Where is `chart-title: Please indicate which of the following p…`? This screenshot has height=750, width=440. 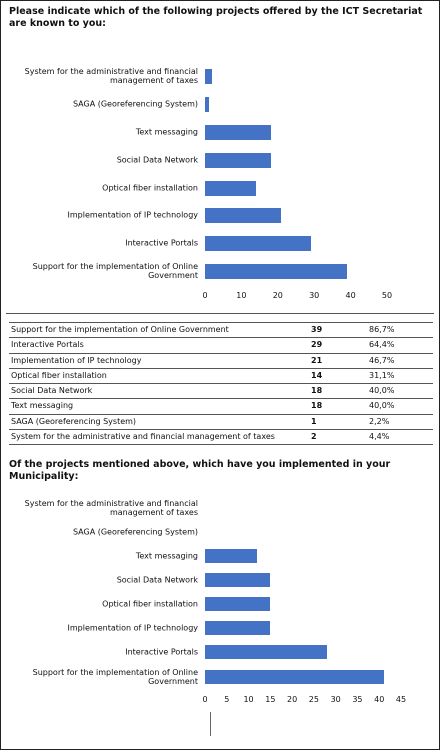 chart-title: Please indicate which of the following p… is located at coordinates (216, 17).